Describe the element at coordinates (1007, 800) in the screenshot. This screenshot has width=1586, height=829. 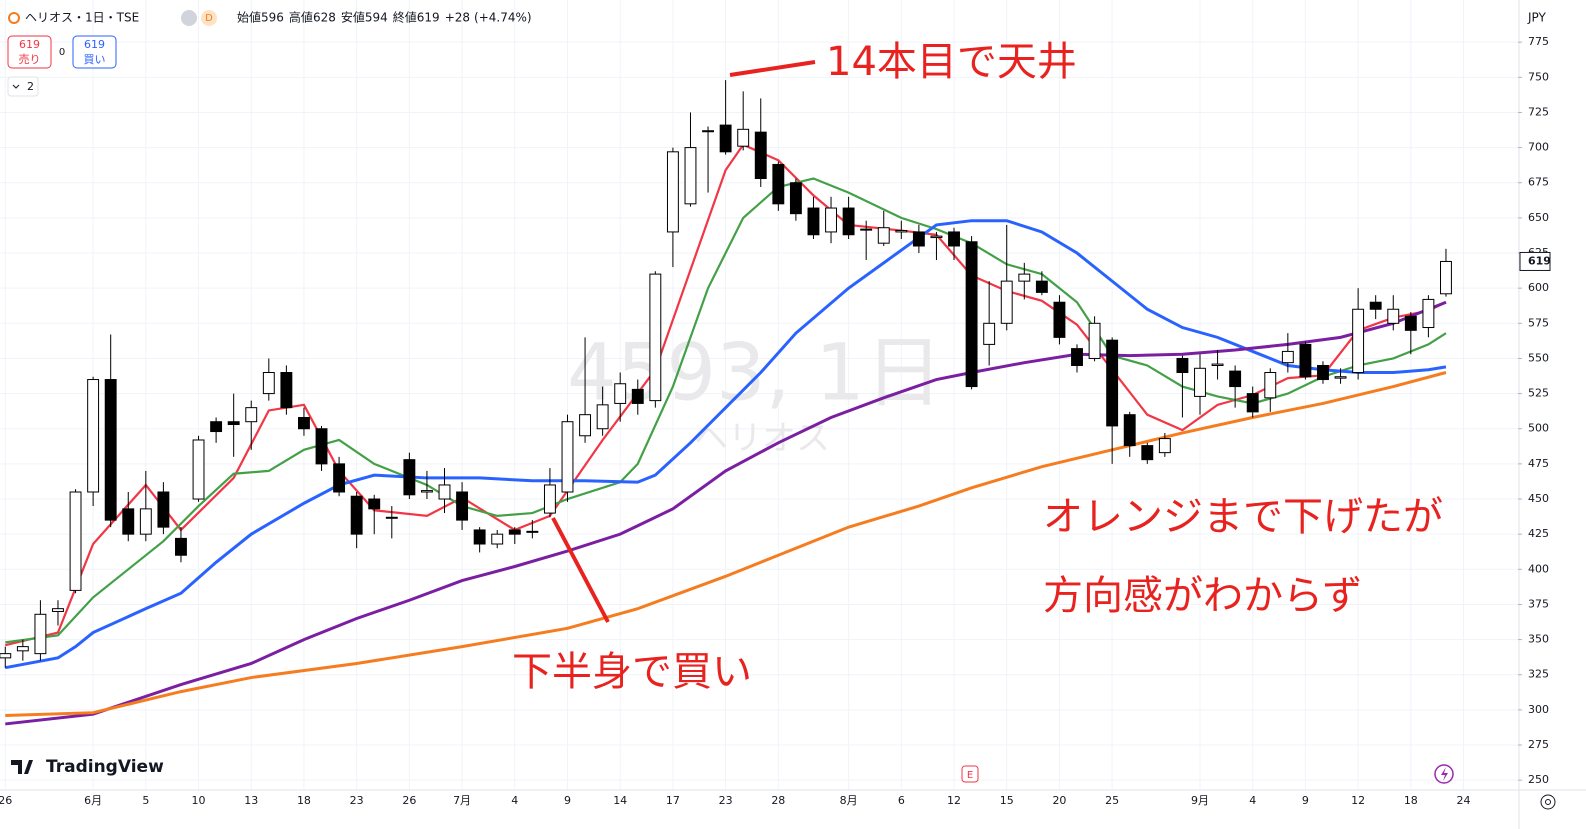
I see `x-tick-label: 15` at that location.